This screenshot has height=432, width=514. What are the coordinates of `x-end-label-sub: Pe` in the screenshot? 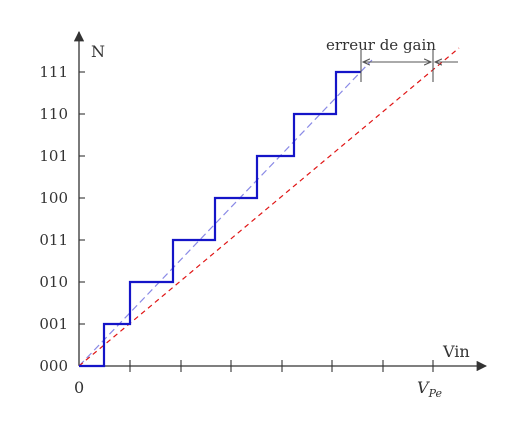 It's located at (435, 393).